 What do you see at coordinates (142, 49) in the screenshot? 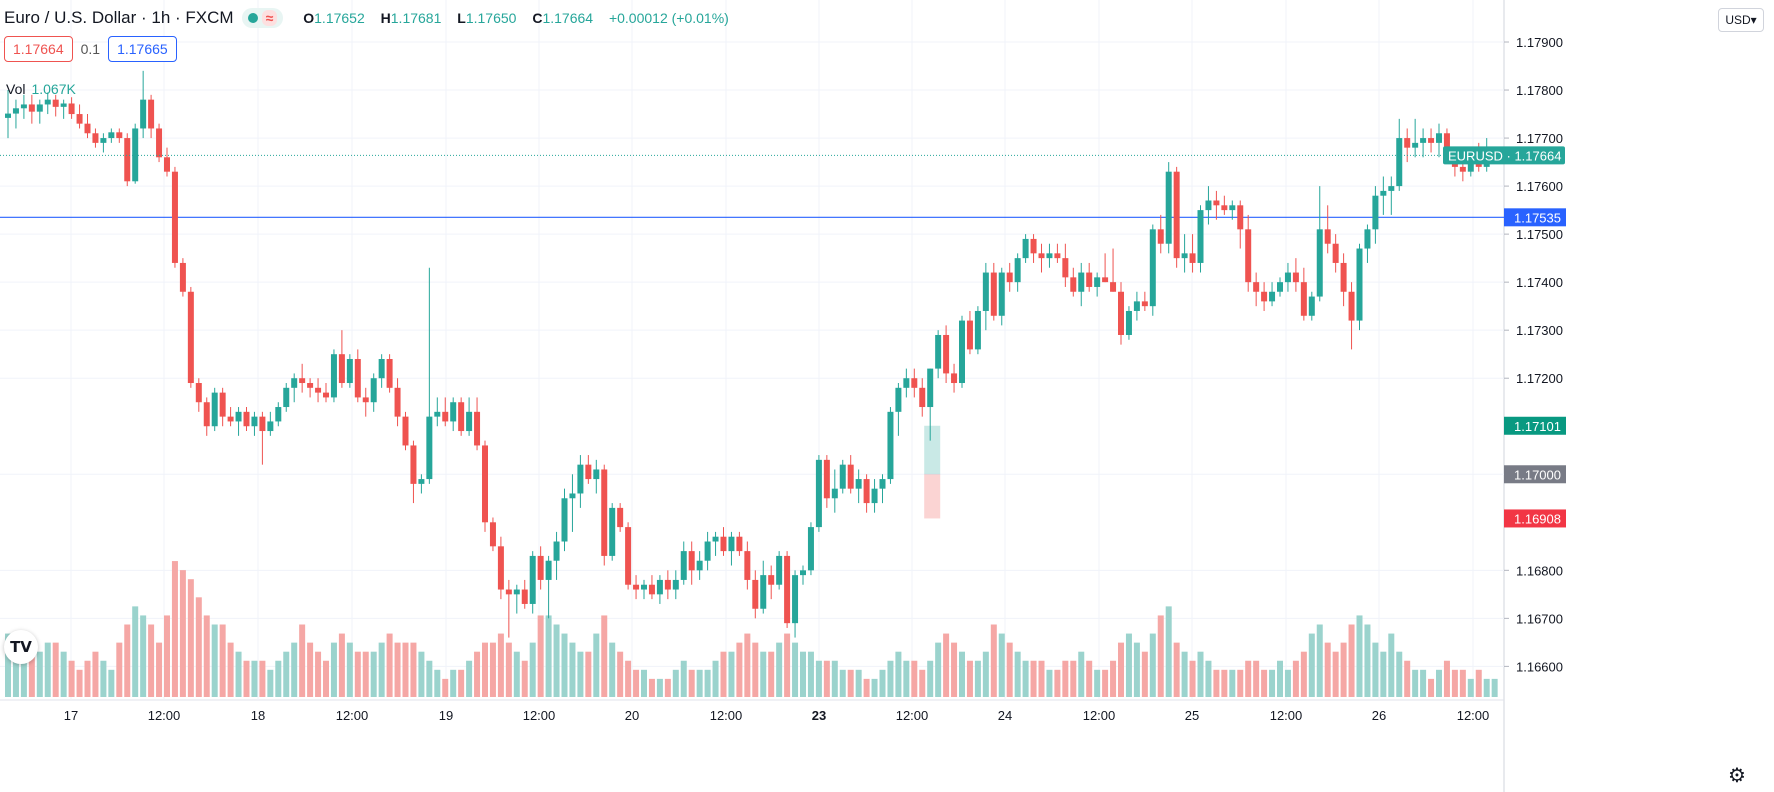
I see `buy-button: 1.17665` at bounding box center [142, 49].